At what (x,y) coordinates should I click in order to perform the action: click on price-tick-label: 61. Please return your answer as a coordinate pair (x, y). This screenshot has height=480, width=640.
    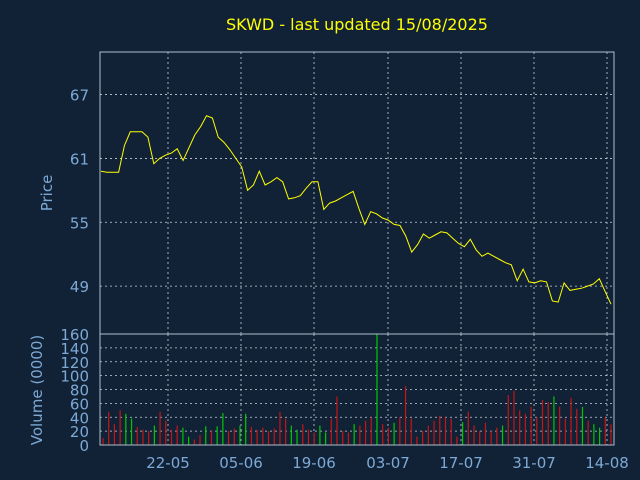
    Looking at the image, I should click on (79, 159).